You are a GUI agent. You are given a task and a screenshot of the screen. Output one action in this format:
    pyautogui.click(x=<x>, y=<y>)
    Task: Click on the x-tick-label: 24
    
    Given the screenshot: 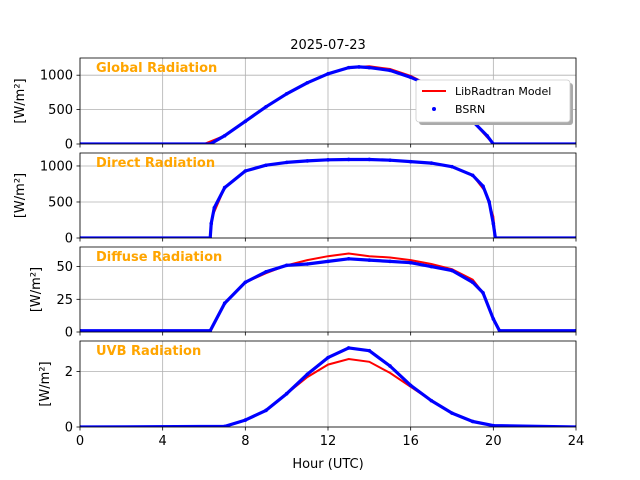 What is the action you would take?
    pyautogui.click(x=576, y=441)
    